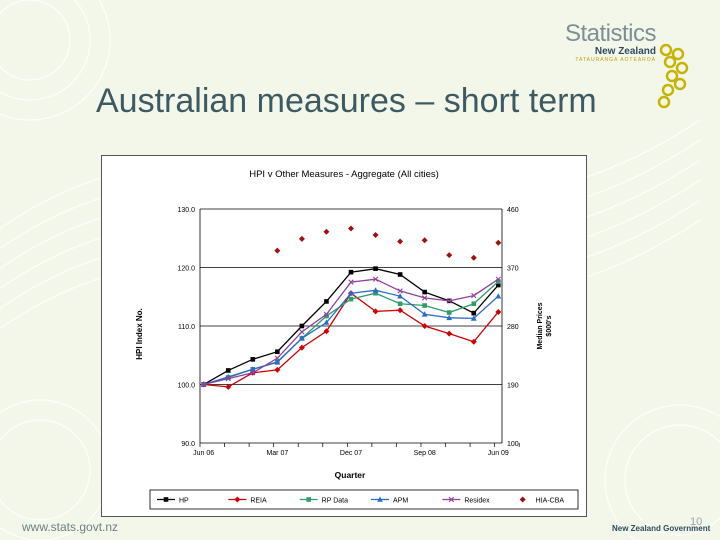  What do you see at coordinates (513, 444) in the screenshot?
I see `y2-tick-label: 100` at bounding box center [513, 444].